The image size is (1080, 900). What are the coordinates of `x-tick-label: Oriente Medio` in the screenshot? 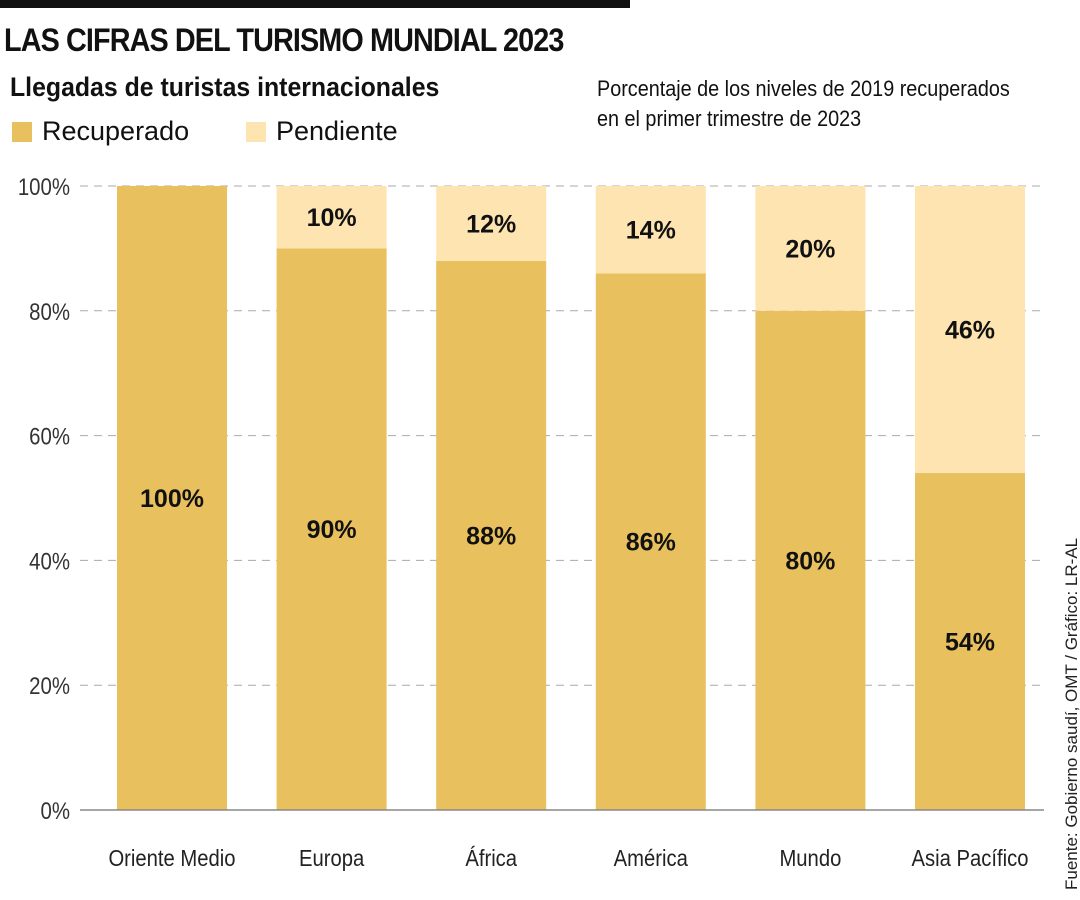 It's located at (171, 858).